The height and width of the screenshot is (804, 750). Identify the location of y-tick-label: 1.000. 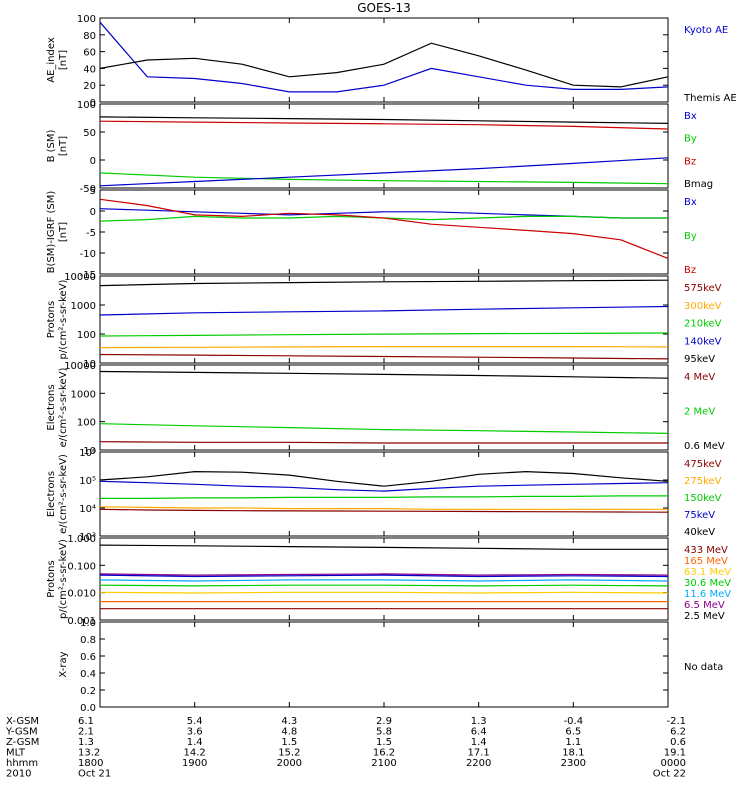
(81, 539).